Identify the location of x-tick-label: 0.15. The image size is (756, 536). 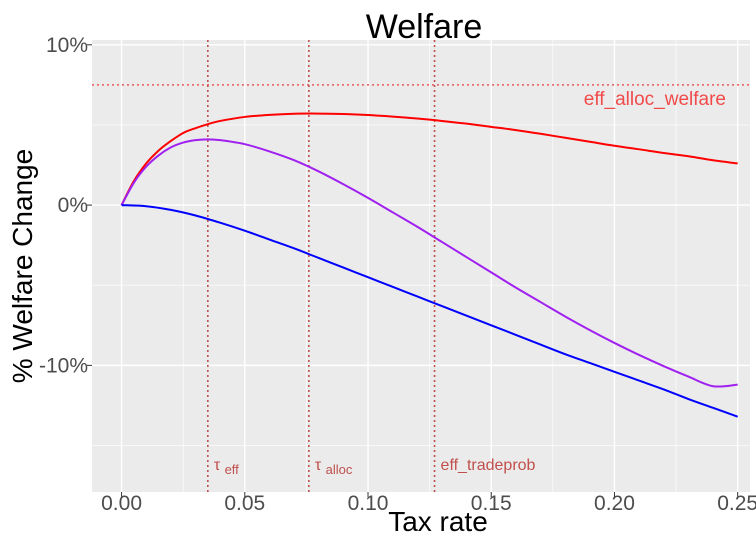
(491, 503).